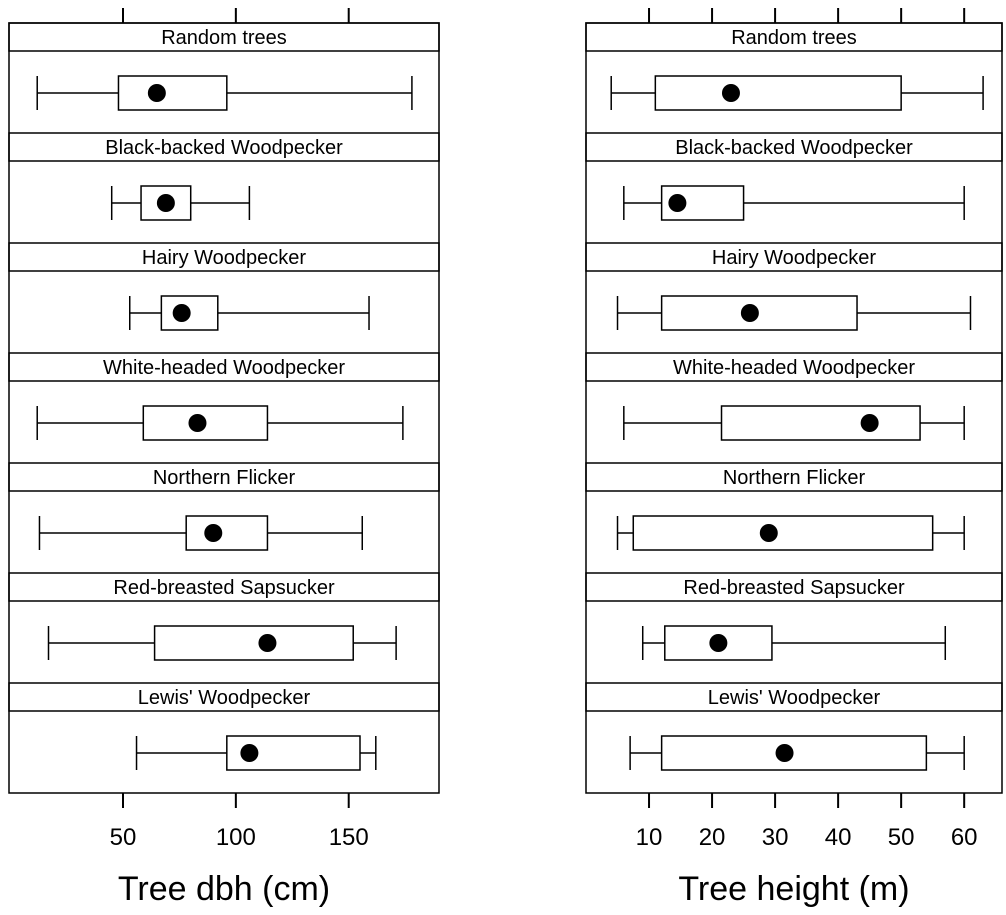 The width and height of the screenshot is (1006, 915). Describe the element at coordinates (793, 889) in the screenshot. I see `x-axis-label: Tree height (m)` at that location.